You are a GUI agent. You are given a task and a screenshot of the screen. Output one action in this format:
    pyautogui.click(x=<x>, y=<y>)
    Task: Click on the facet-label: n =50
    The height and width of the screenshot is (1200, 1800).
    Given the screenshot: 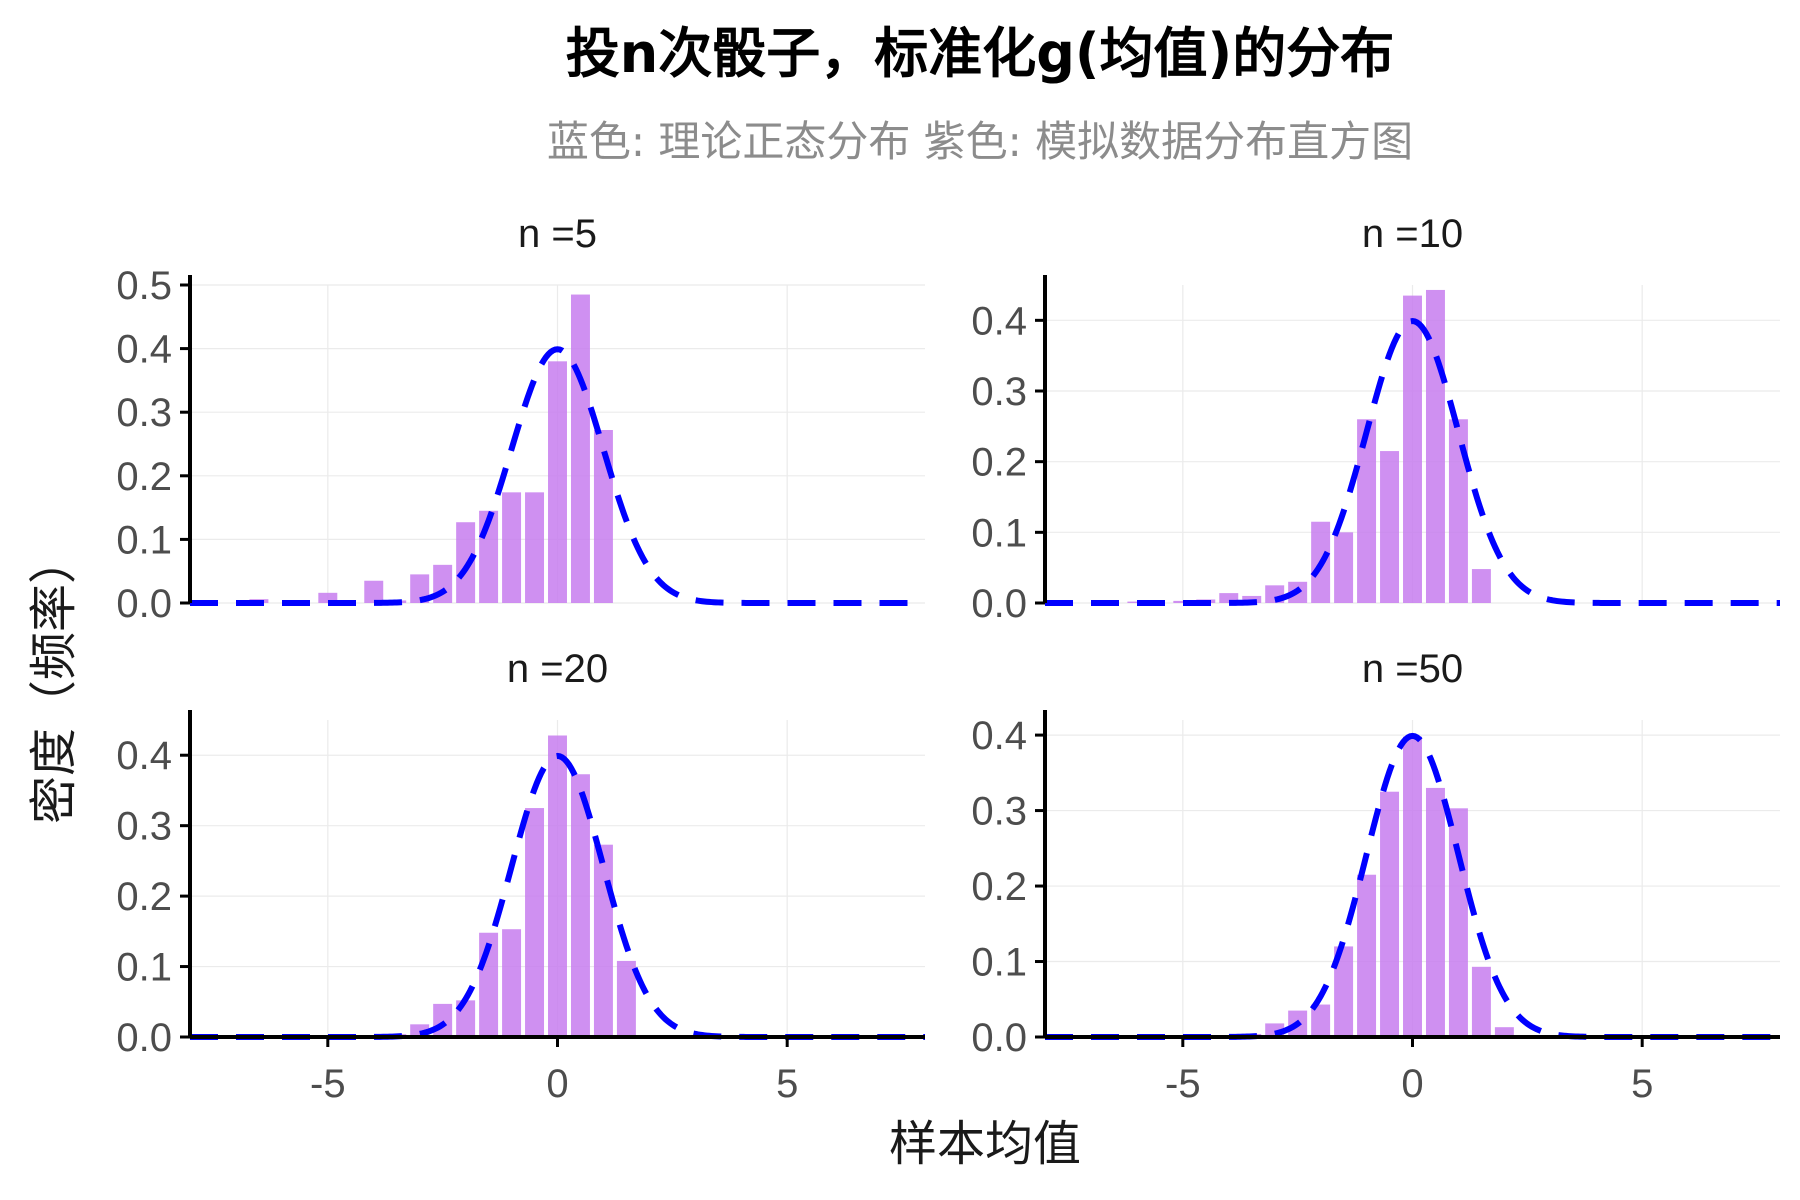 What is the action you would take?
    pyautogui.click(x=1412, y=669)
    